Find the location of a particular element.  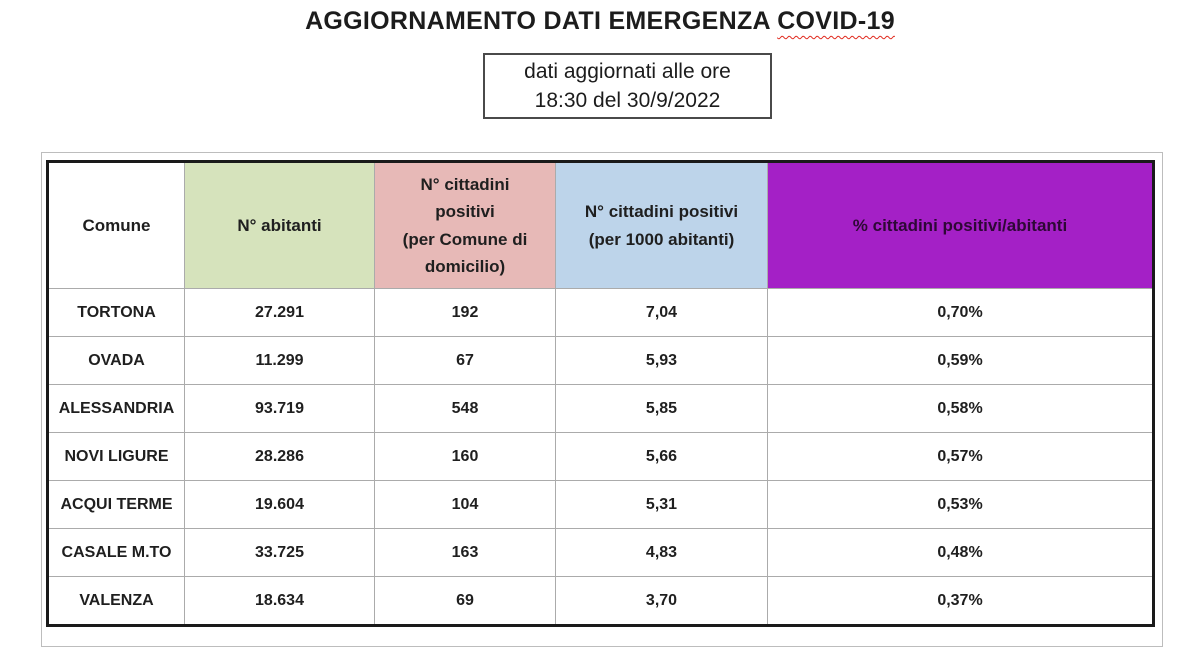

cell-per1000: 4,83 is located at coordinates (661, 552).